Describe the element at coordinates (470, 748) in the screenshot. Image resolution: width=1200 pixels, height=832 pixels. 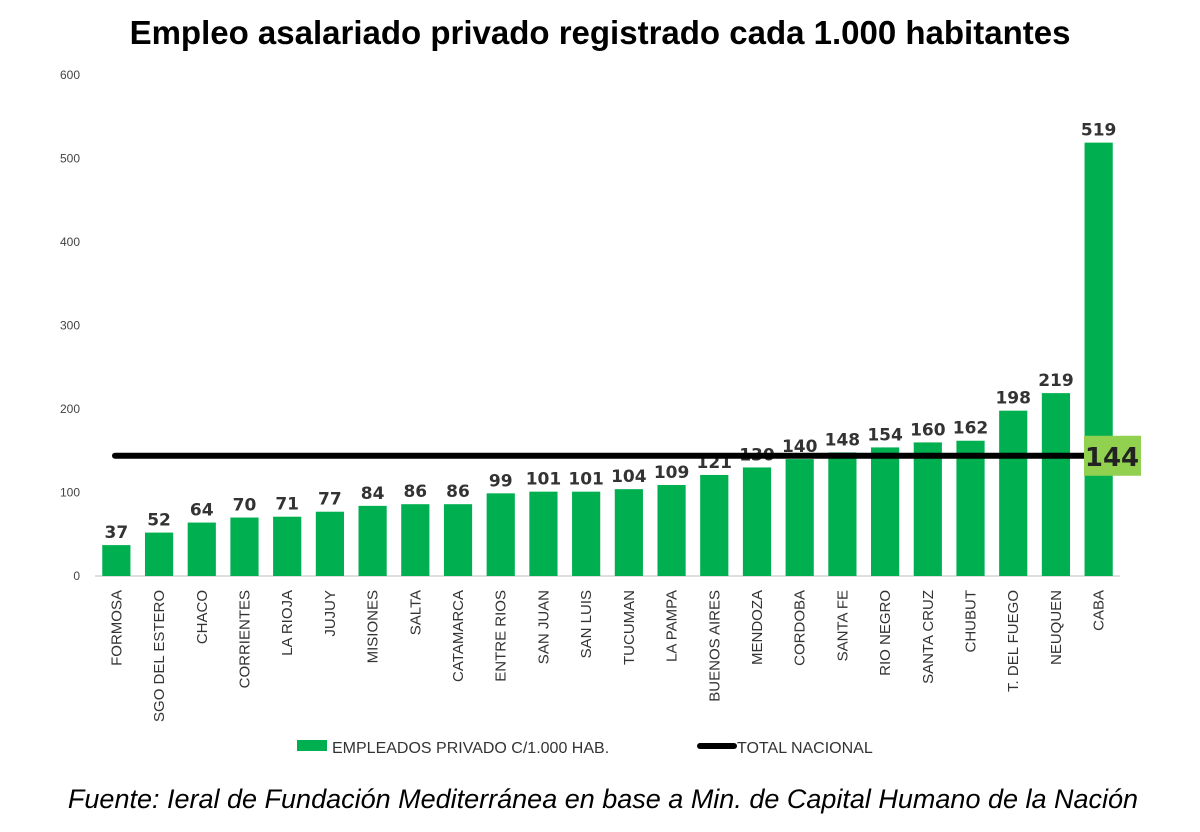
I see `legend-label-bars: EMPLEADOS PRIVADO C/1.000 HAB.` at that location.